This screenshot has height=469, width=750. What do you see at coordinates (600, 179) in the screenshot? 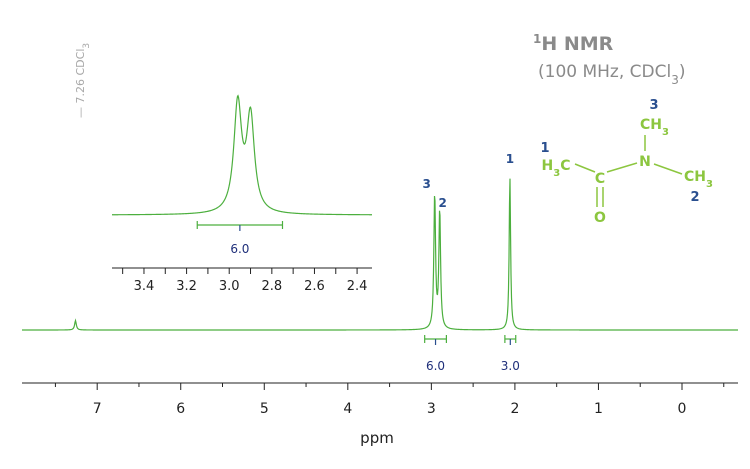
I see `mol-carbonyl-c: C` at bounding box center [600, 179].